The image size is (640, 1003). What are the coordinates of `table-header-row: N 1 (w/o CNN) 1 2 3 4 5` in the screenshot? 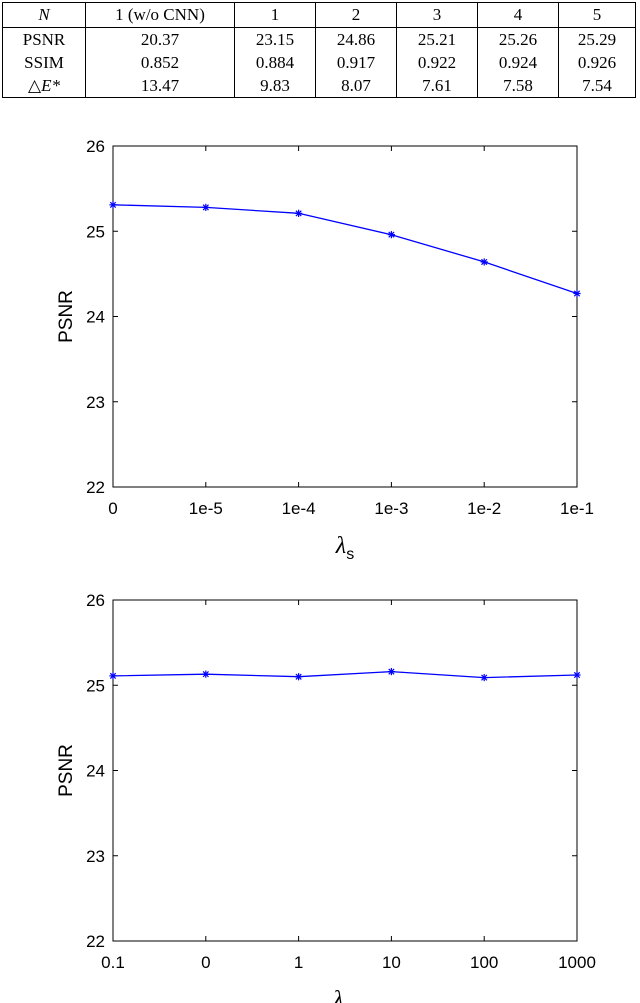 It's located at (319, 15).